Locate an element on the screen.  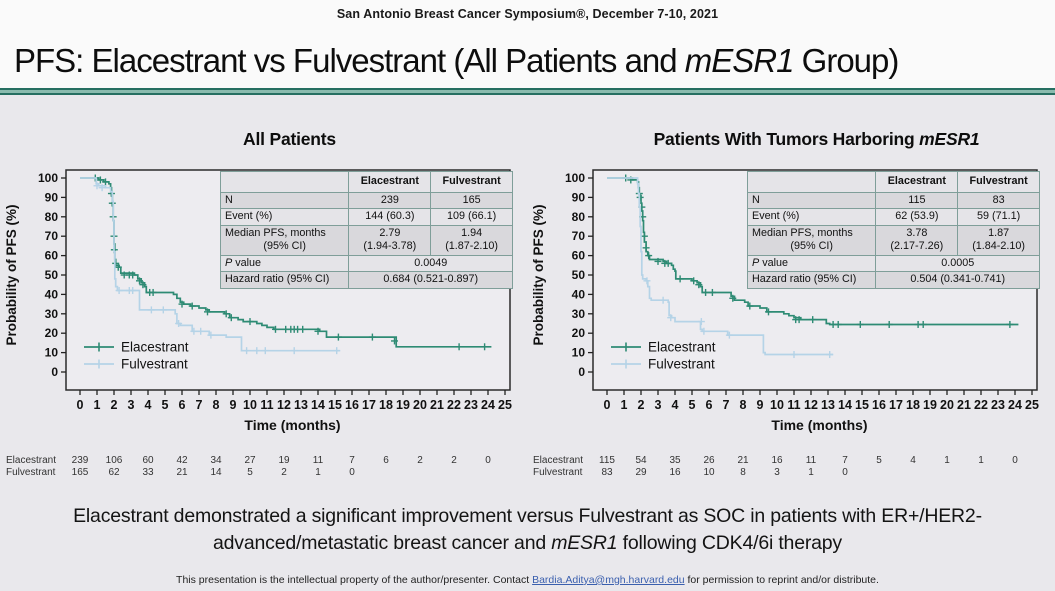
svg-text: 29 is located at coordinates (641, 472).